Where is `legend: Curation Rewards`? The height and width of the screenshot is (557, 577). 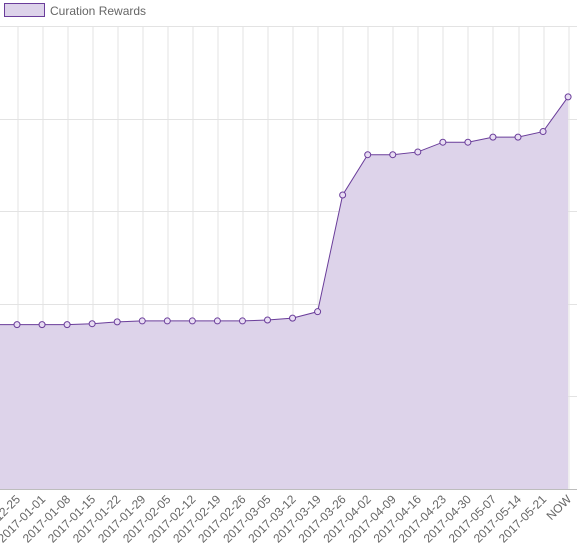 legend: Curation Rewards is located at coordinates (75, 11).